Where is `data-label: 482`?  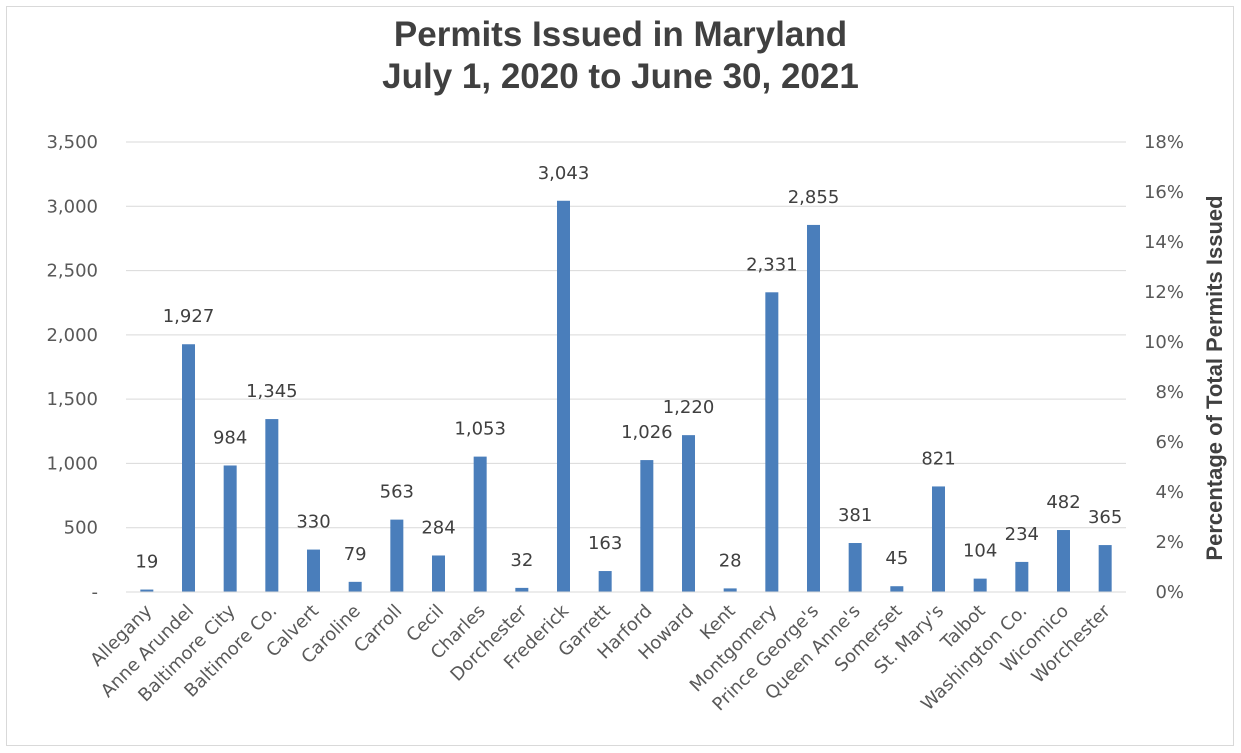 data-label: 482 is located at coordinates (1063, 502).